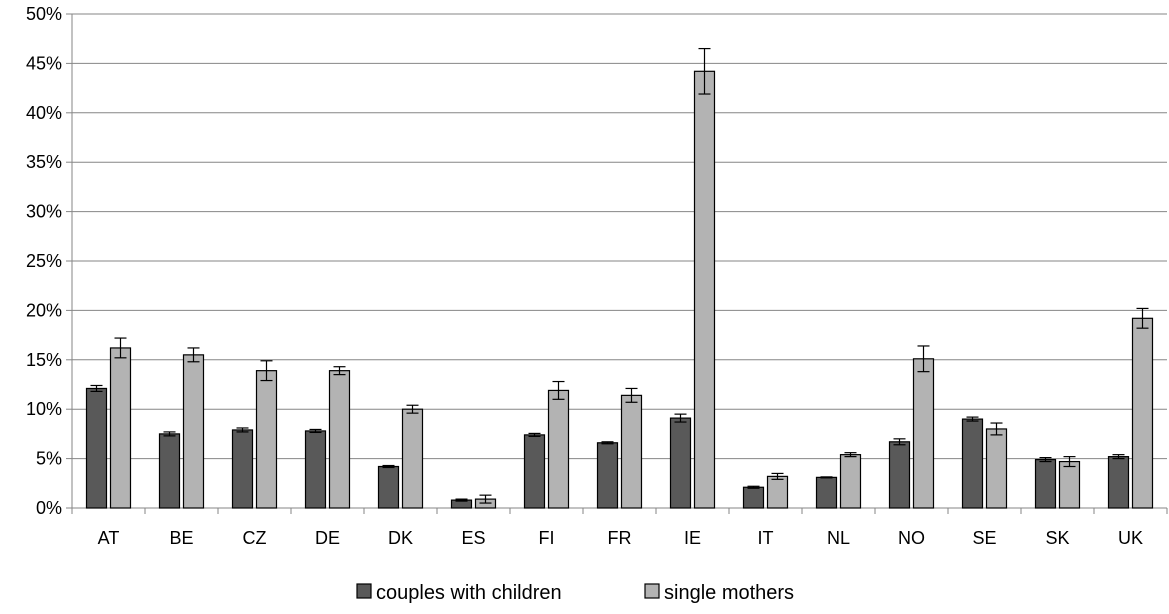  Describe the element at coordinates (911, 538) in the screenshot. I see `x-tick-label: NO` at that location.